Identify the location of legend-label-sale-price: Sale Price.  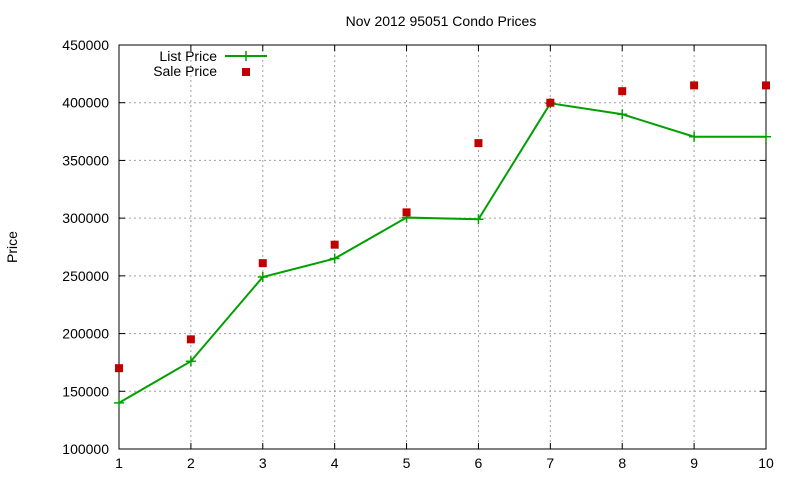
(185, 71).